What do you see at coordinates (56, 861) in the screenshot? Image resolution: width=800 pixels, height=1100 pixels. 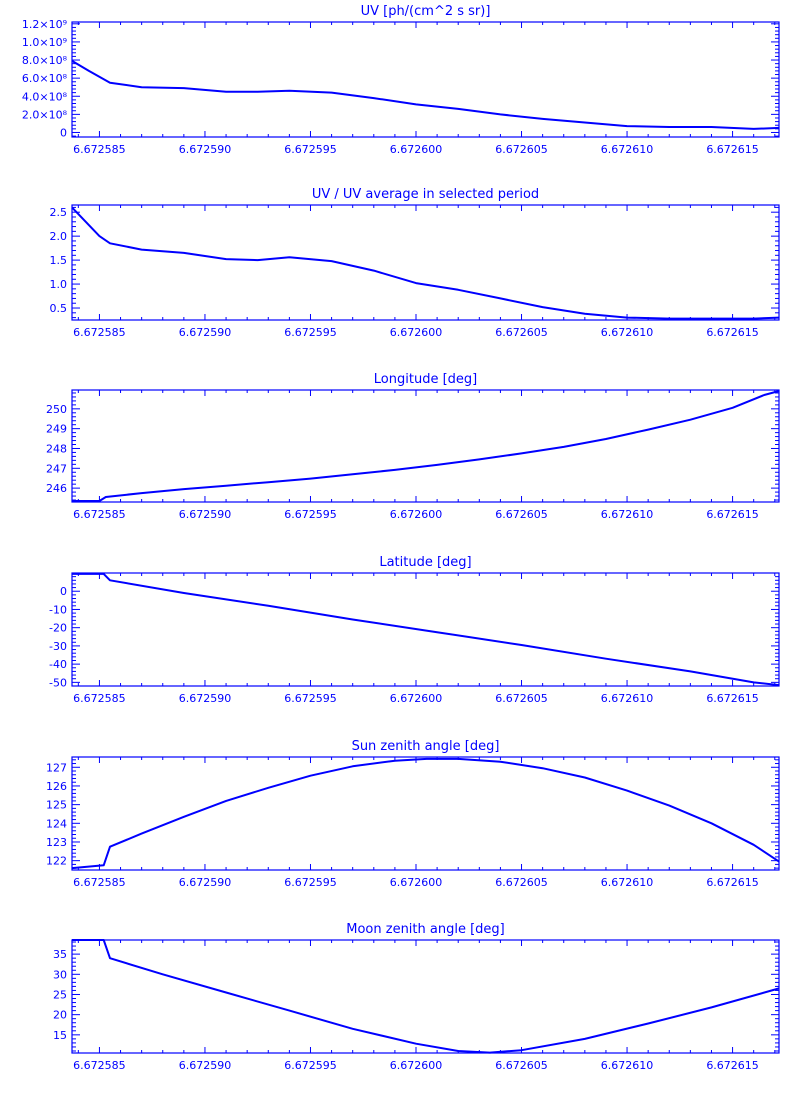 I see `y-tick-label: 122` at bounding box center [56, 861].